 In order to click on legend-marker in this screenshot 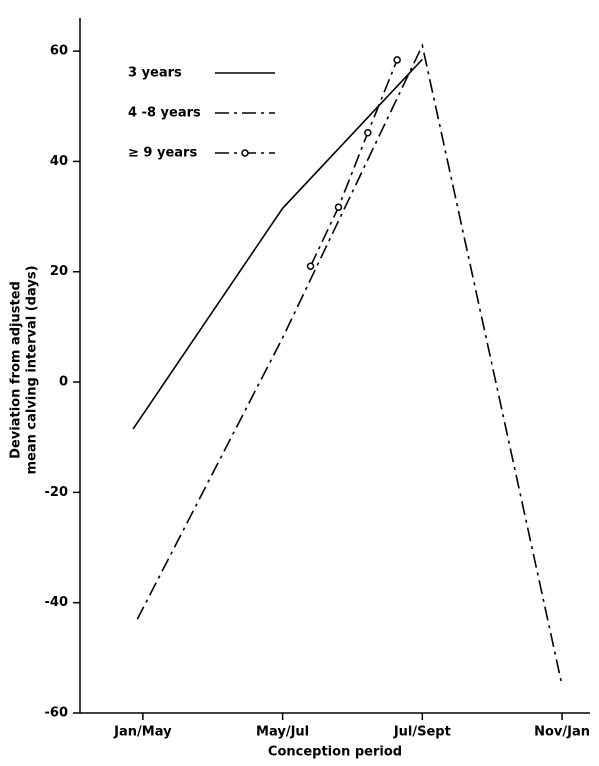, I will do `click(245, 153)`.